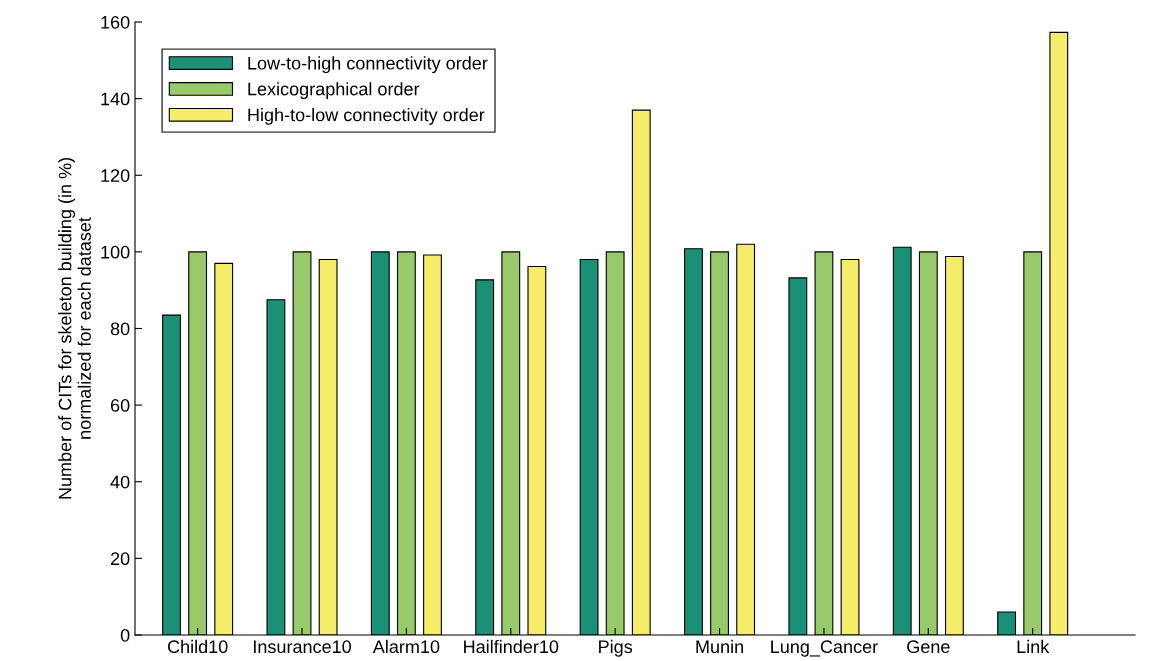 This screenshot has width=1150, height=661. I want to click on y-axis-title: Number of CITs for skeleton building (in %) normalized for each dataset, so click(74, 328).